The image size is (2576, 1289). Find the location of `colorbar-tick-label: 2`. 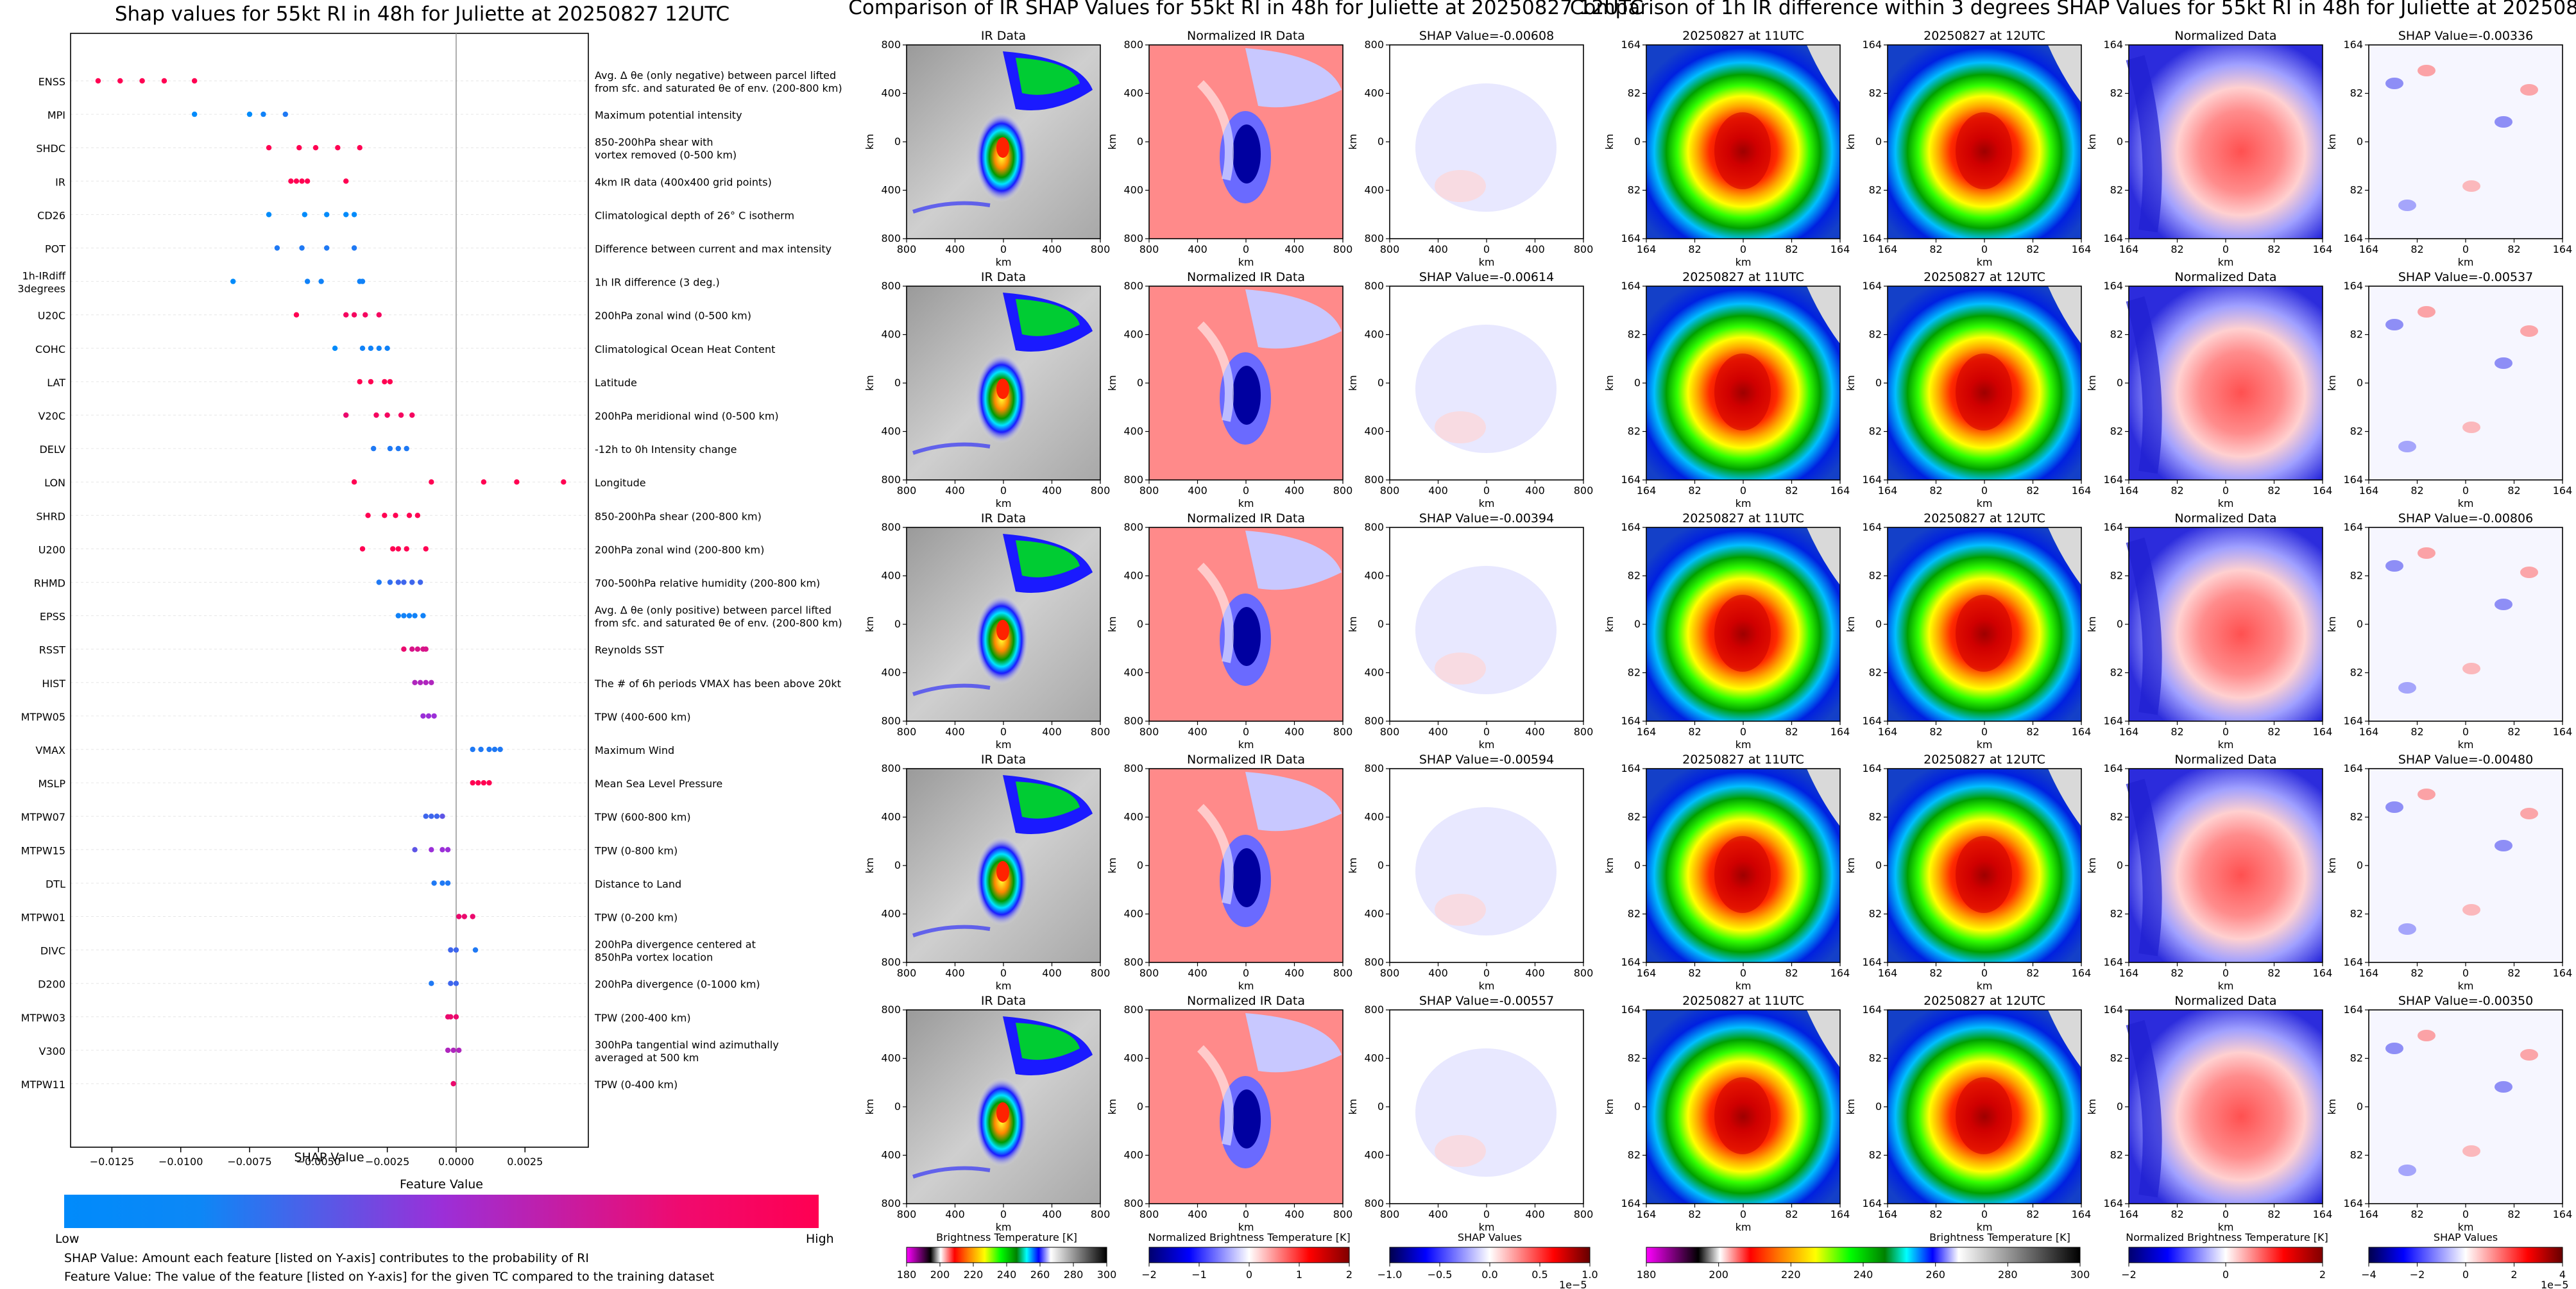

colorbar-tick-label: 2 is located at coordinates (2322, 1274).